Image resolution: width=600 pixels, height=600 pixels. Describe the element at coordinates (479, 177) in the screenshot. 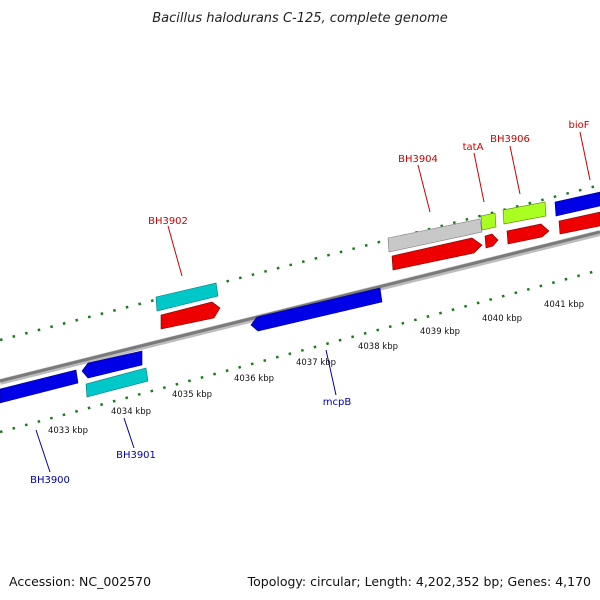

I see `leader-line-tata` at that location.